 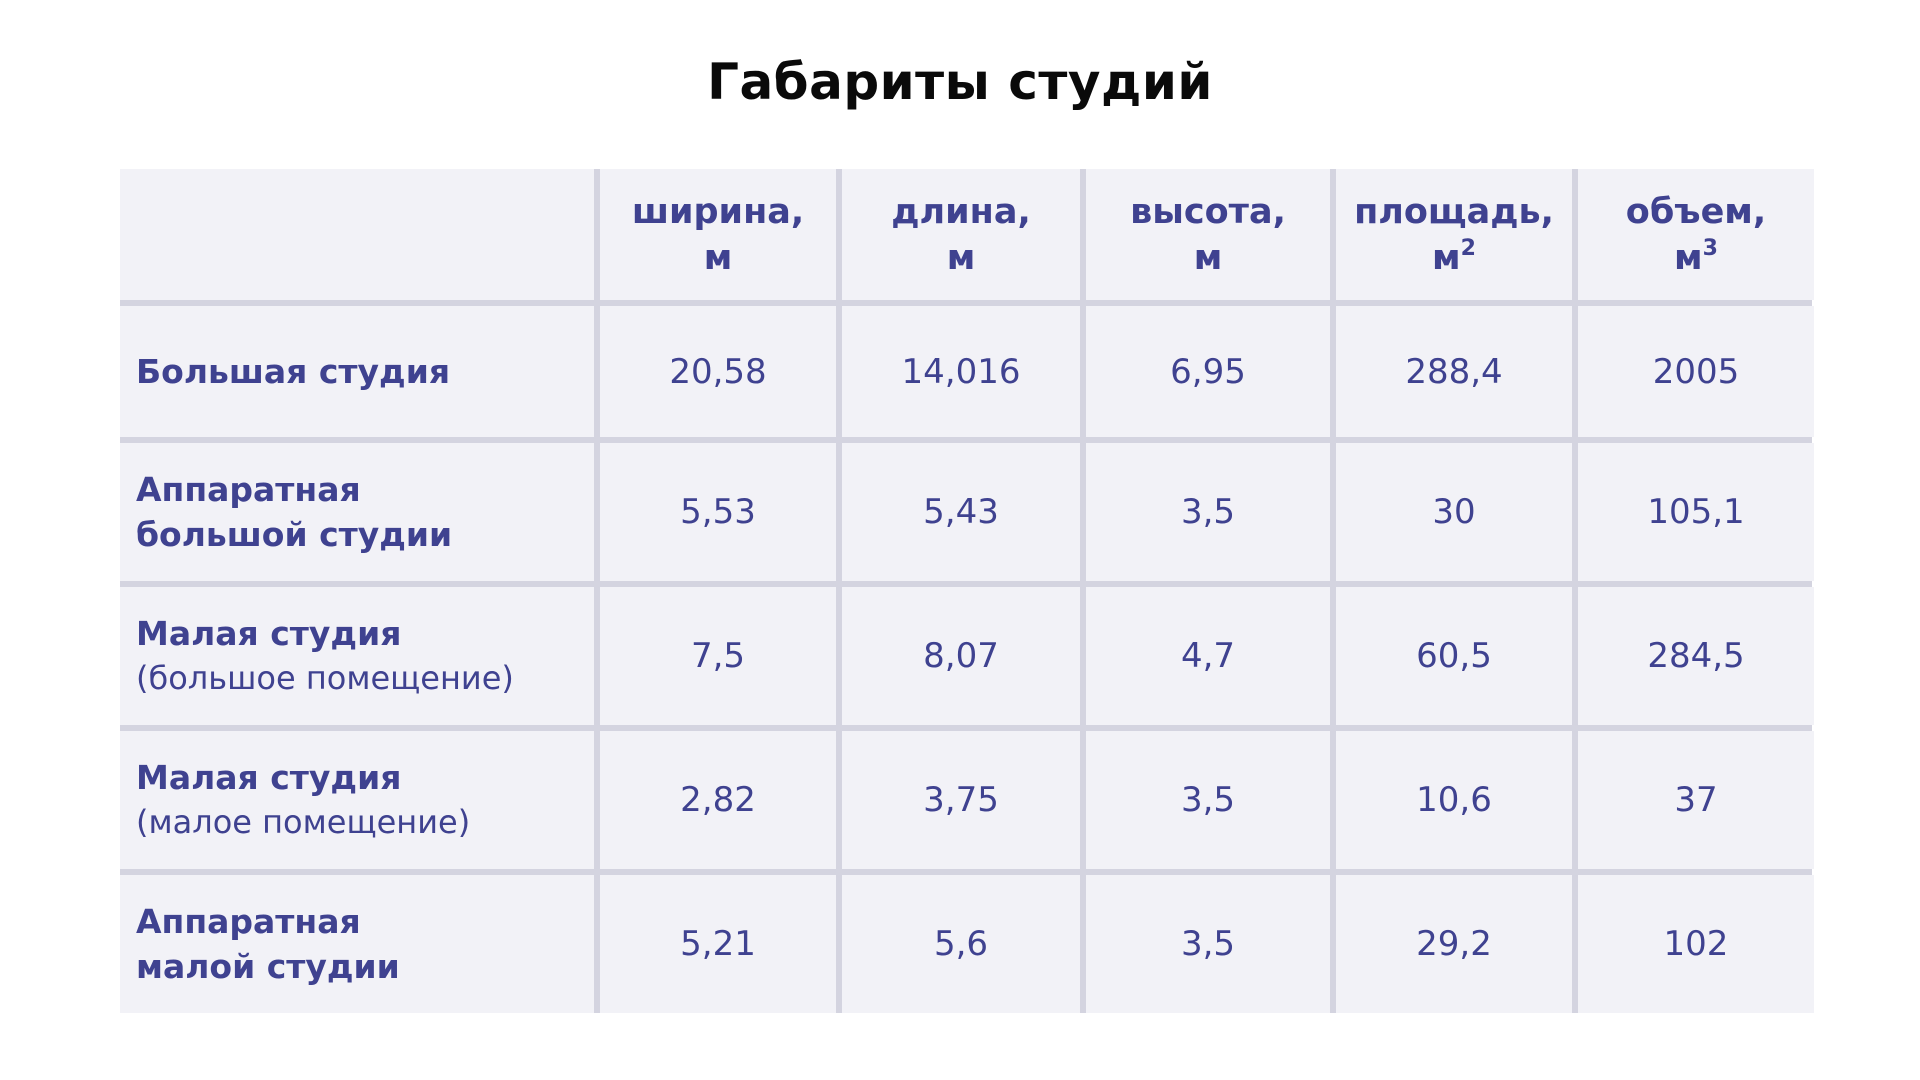 What do you see at coordinates (1454, 944) in the screenshot?
I see `table-cell: 29,2` at bounding box center [1454, 944].